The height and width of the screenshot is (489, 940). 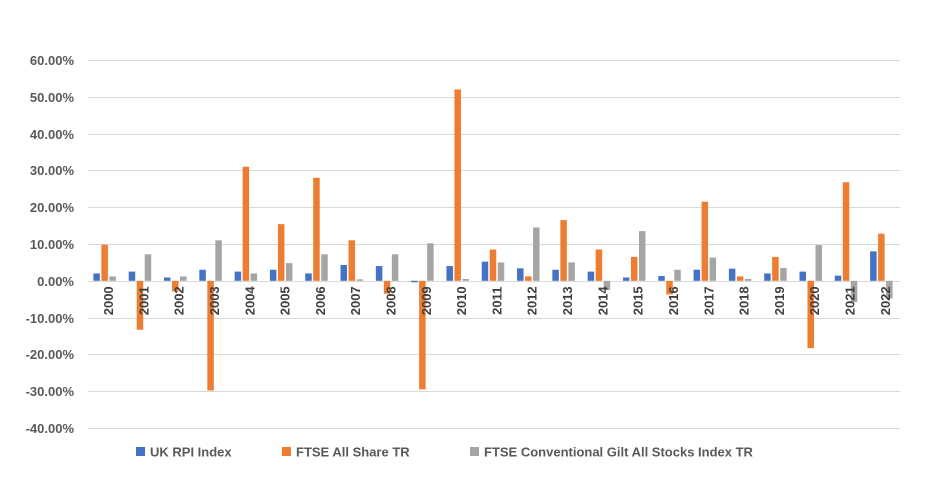 What do you see at coordinates (814, 300) in the screenshot?
I see `x-category-label: 2020` at bounding box center [814, 300].